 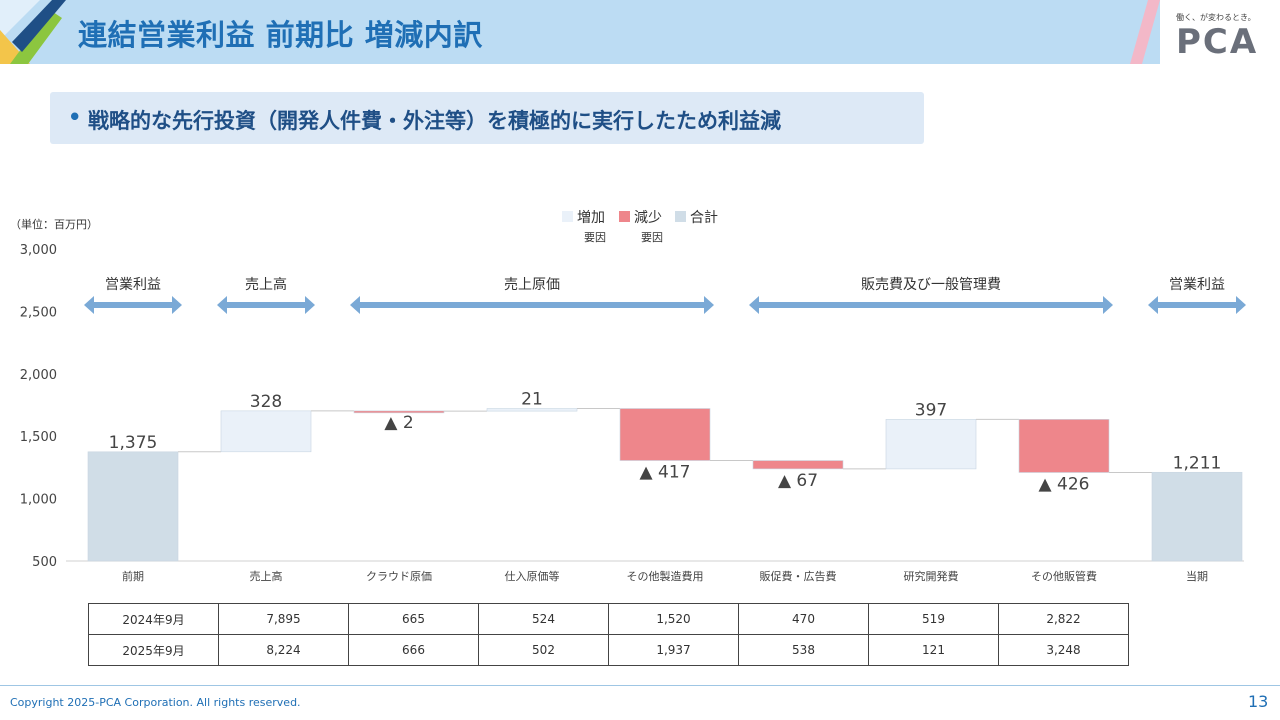 What do you see at coordinates (434, 121) in the screenshot?
I see `summary-label: 戦略的な先行投資（開発人件費・外注等）を積極的に実行したため利益減` at bounding box center [434, 121].